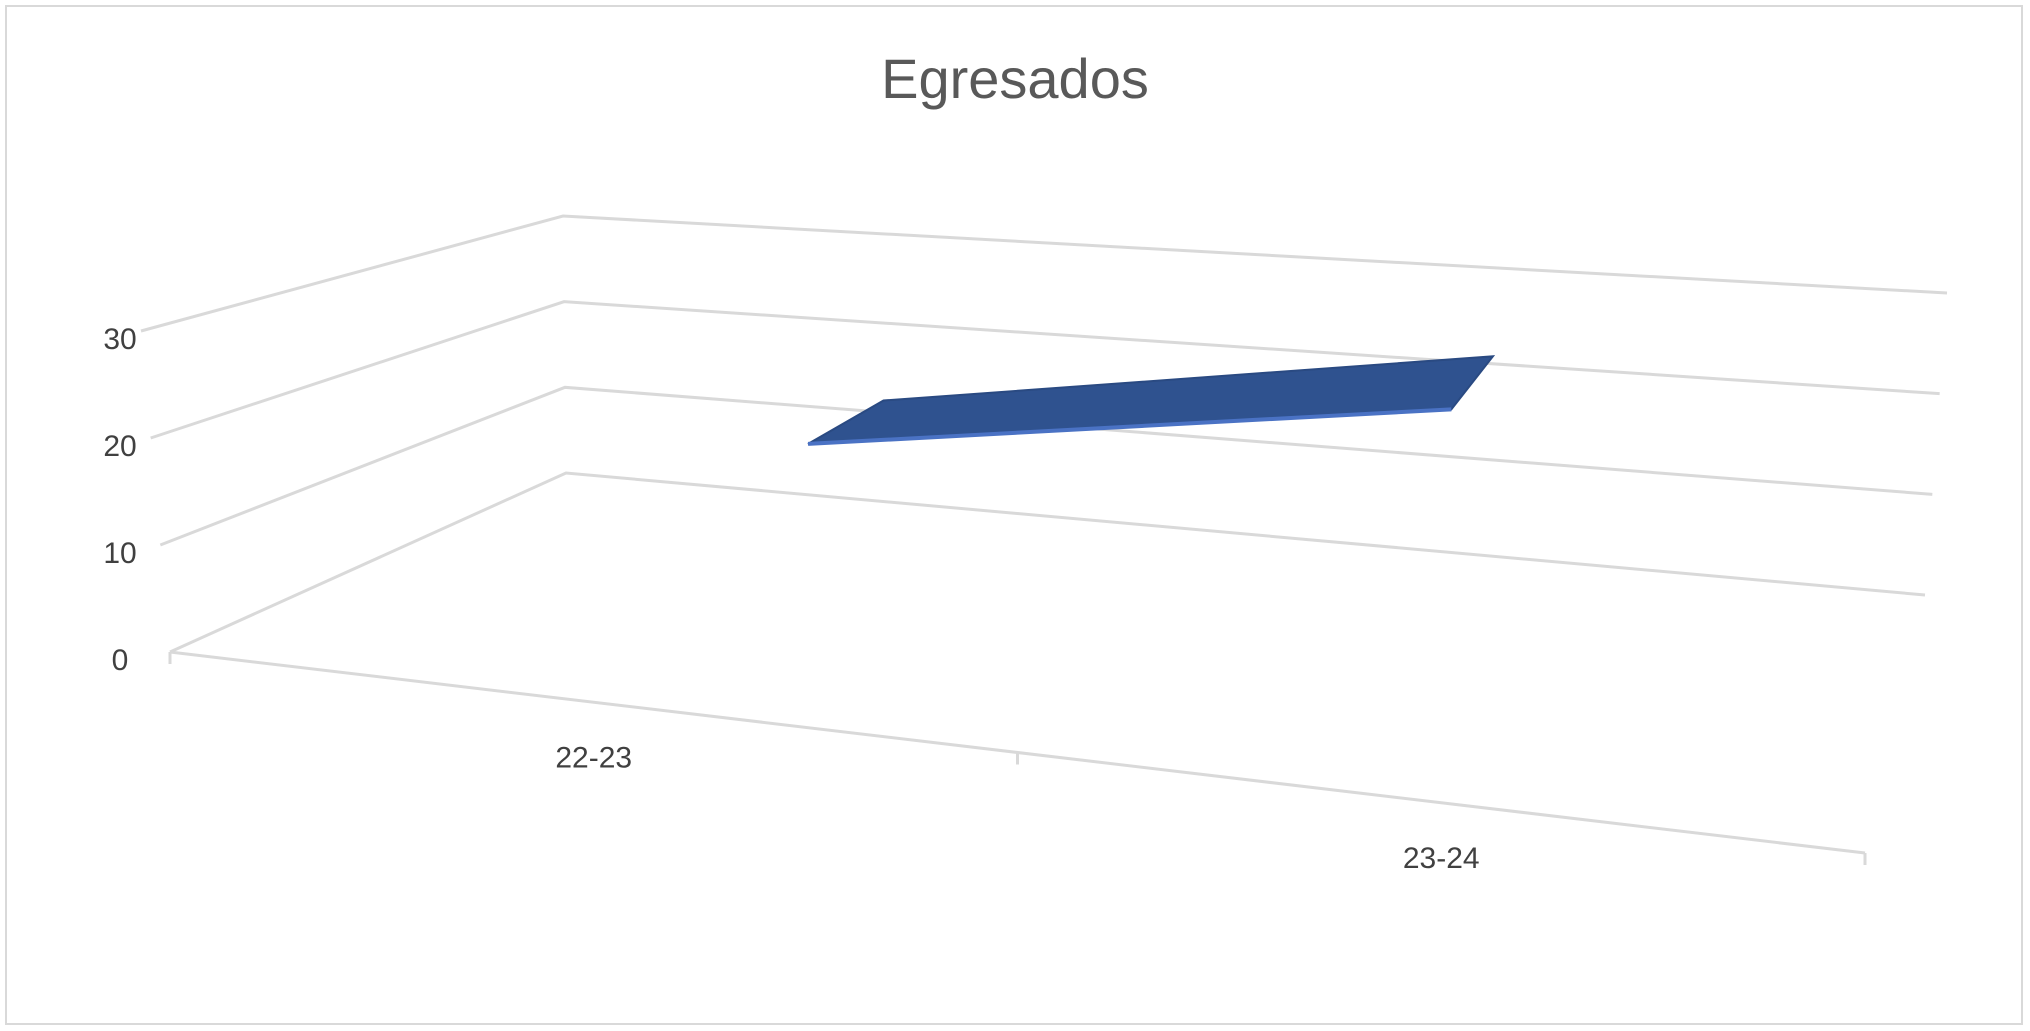  Describe the element at coordinates (593, 757) in the screenshot. I see `x-tick-label: 22-23` at that location.